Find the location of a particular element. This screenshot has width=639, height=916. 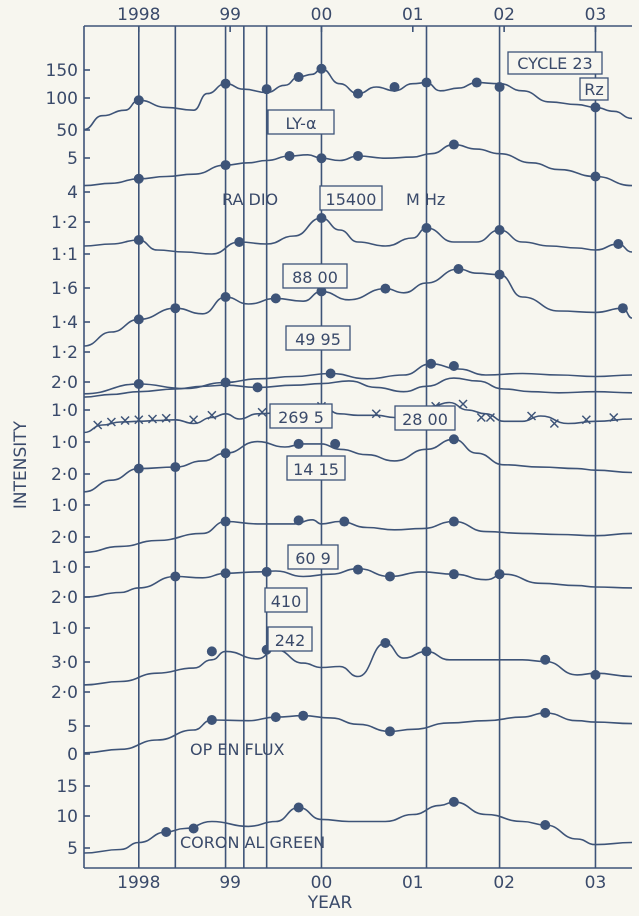

bottom-tick-label: 01 is located at coordinates (413, 883).